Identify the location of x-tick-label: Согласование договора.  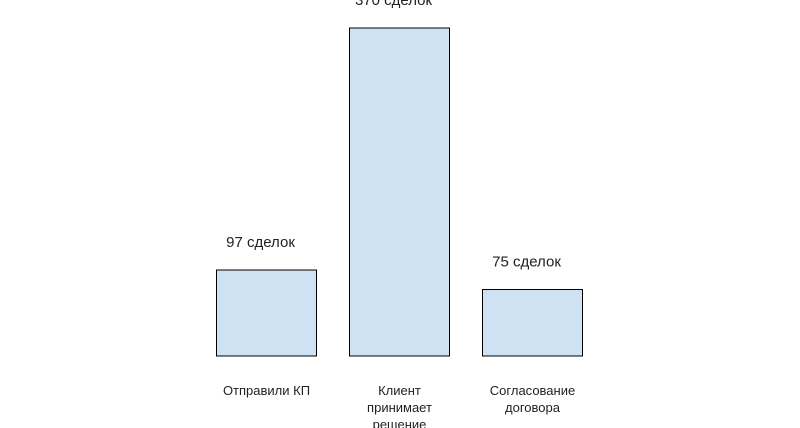
(532, 399).